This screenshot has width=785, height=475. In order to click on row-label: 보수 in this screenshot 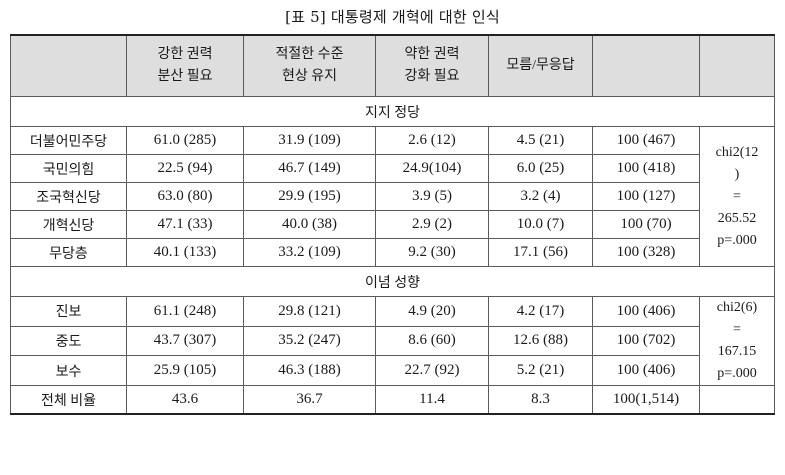, I will do `click(68, 370)`.